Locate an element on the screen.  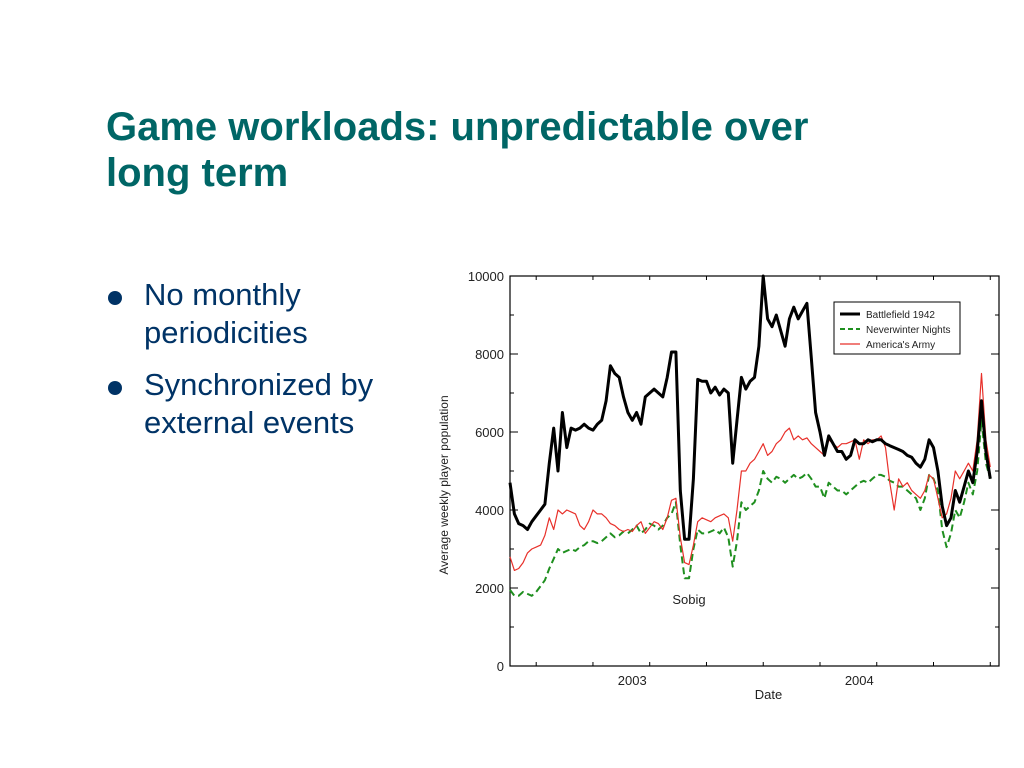
y-tick-label: 0 is located at coordinates (500, 666).